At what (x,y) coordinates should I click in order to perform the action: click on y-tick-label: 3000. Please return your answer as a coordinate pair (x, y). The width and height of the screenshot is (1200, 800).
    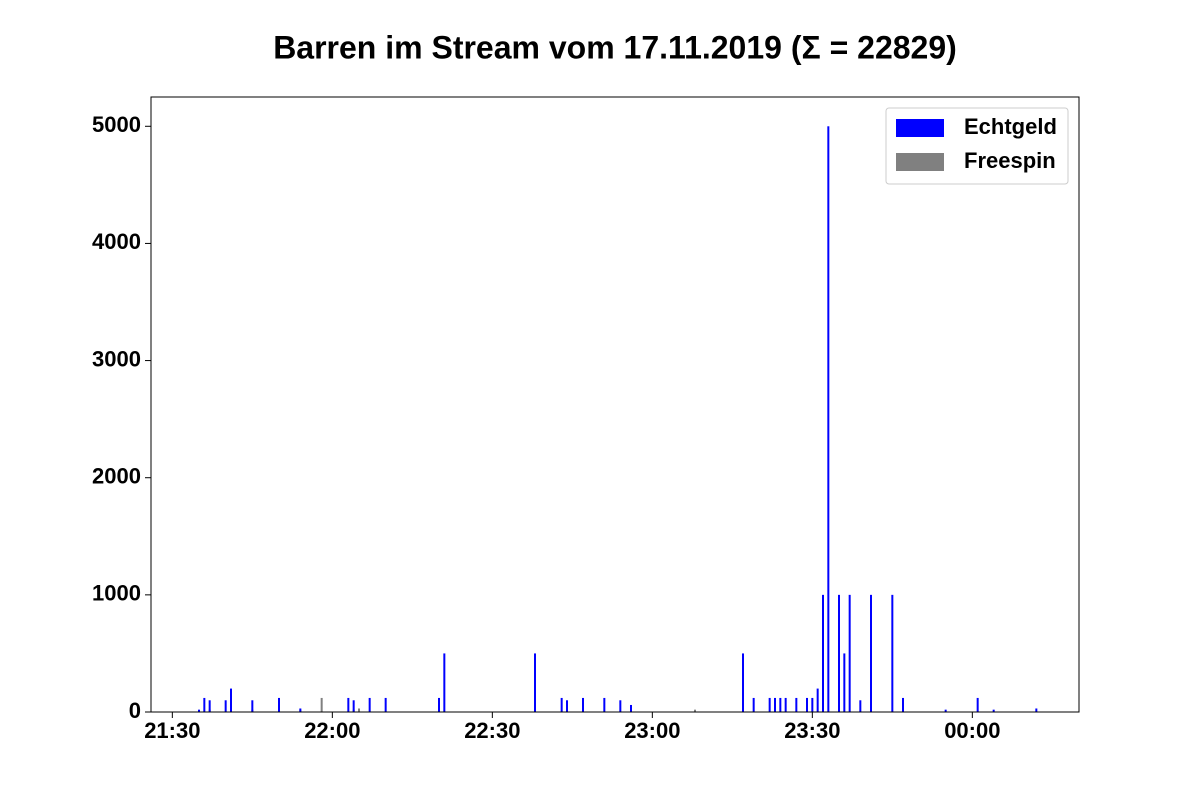
    Looking at the image, I should click on (116, 358).